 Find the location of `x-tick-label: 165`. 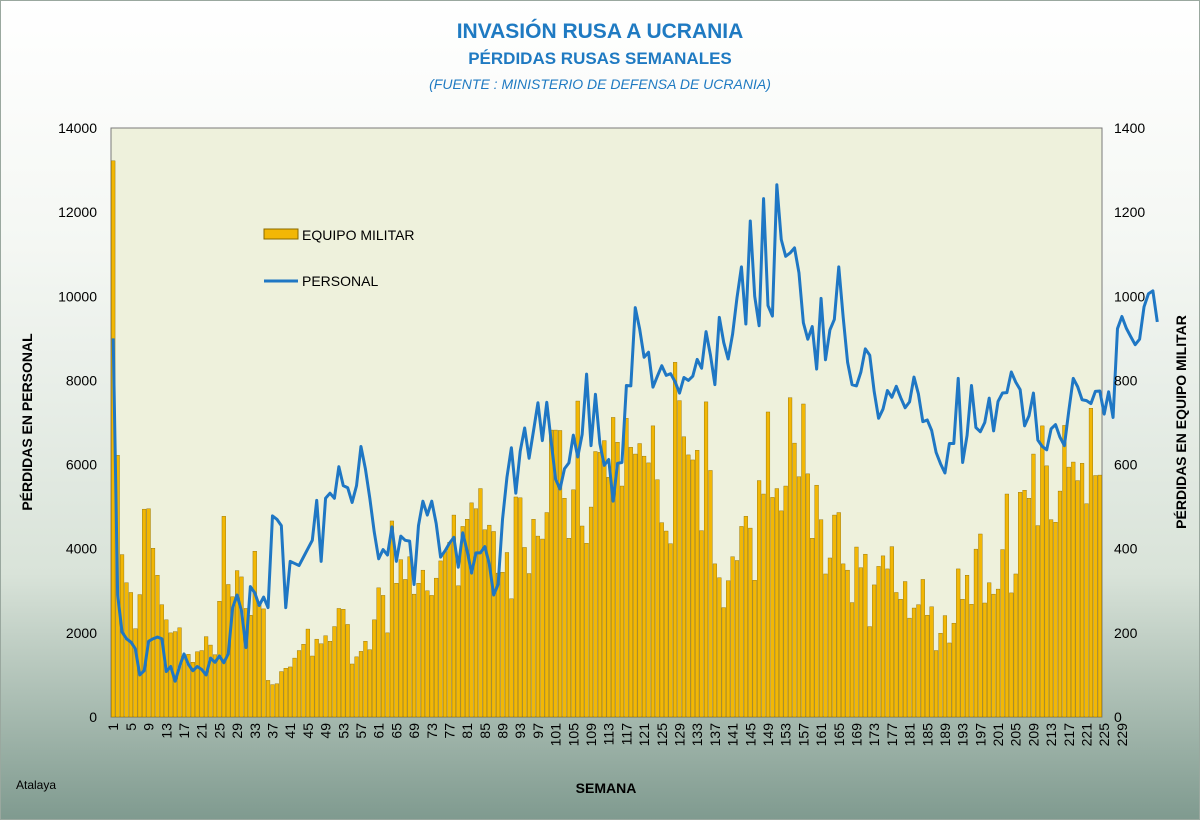

x-tick-label: 165 is located at coordinates (839, 735).